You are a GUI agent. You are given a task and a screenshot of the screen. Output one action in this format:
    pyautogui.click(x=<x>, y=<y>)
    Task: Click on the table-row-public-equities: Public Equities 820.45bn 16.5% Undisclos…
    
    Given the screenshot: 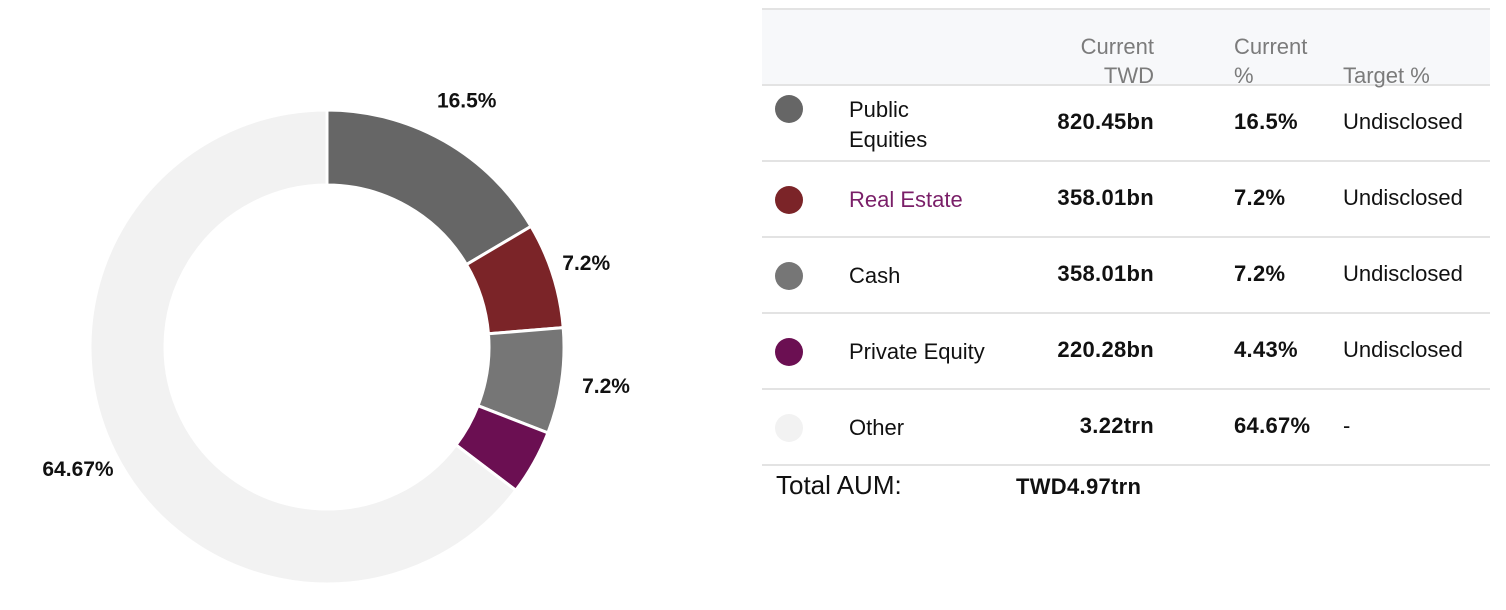 What is the action you would take?
    pyautogui.click(x=1126, y=124)
    